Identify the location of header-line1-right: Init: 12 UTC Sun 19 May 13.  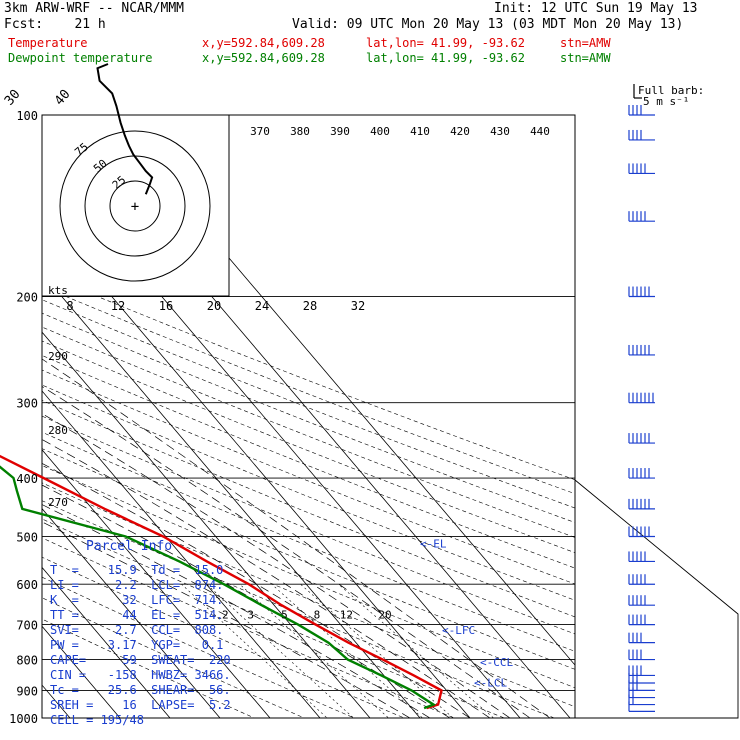
(596, 8).